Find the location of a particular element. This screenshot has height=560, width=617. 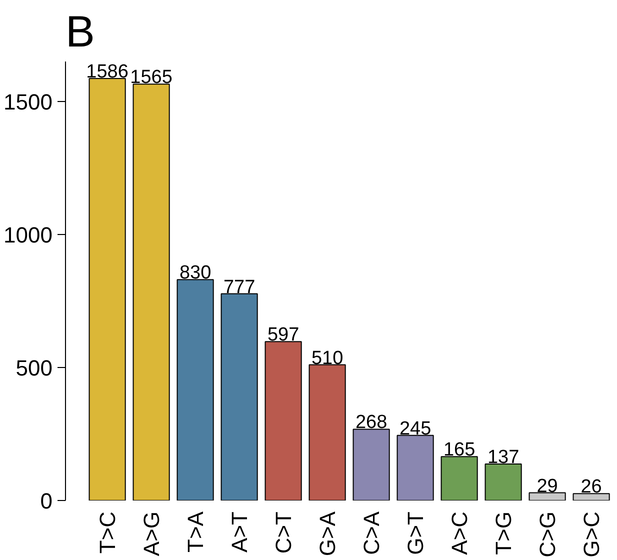

x-tick-label: A>T is located at coordinates (239, 531).